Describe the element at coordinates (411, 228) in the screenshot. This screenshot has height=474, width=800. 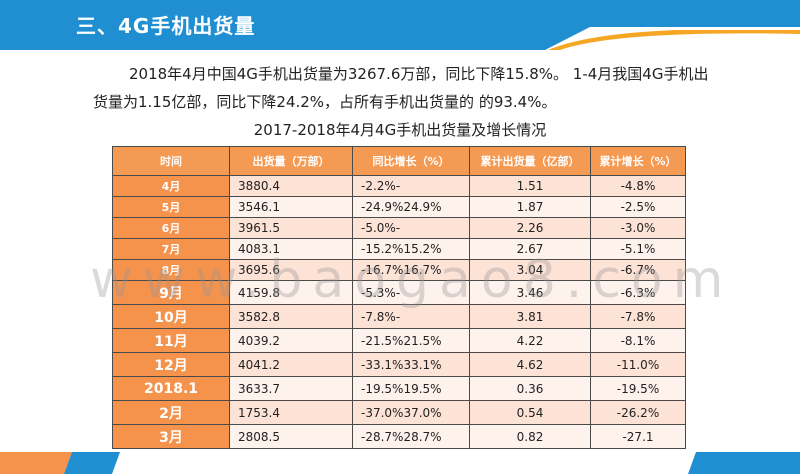
I see `cell-yoy: -5.0%-` at that location.